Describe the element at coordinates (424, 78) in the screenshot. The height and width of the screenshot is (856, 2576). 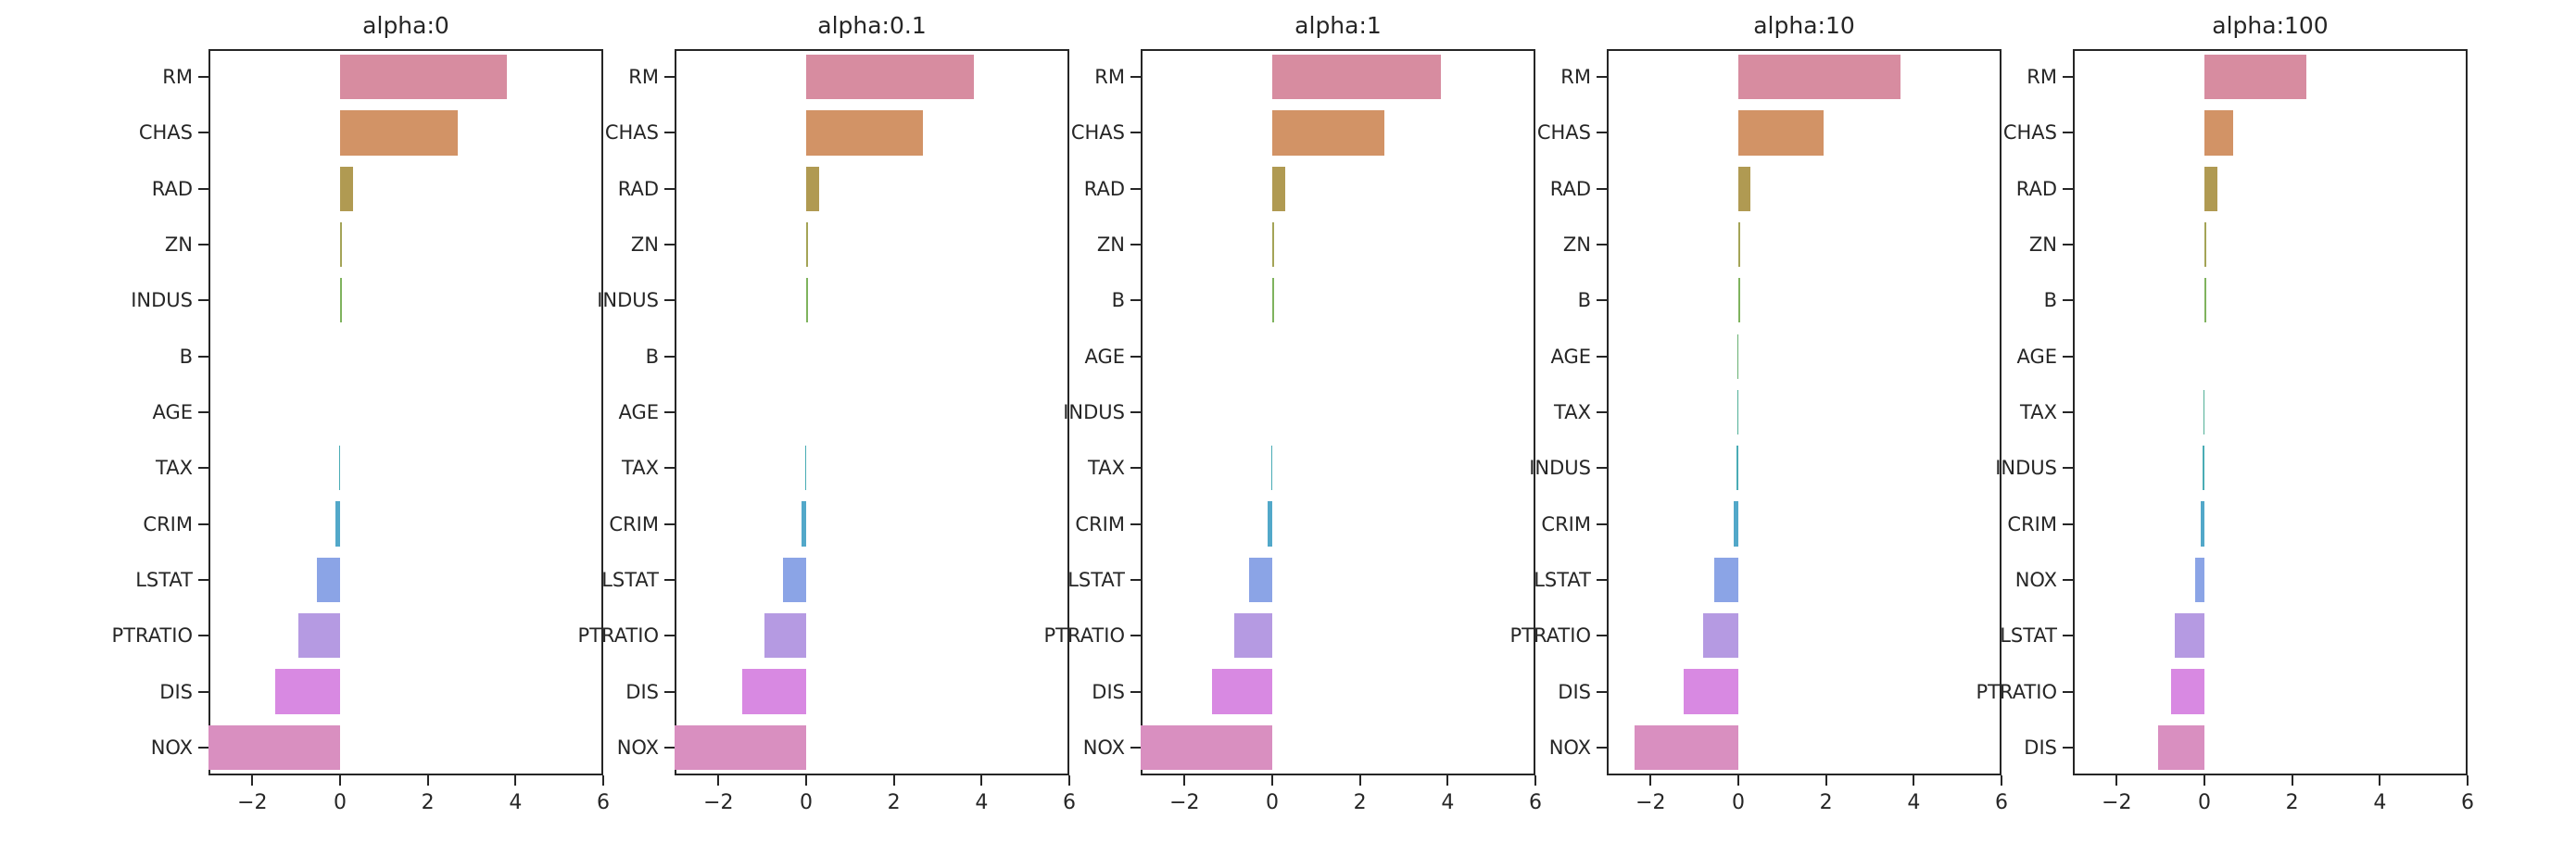
I see `bar-rm` at that location.